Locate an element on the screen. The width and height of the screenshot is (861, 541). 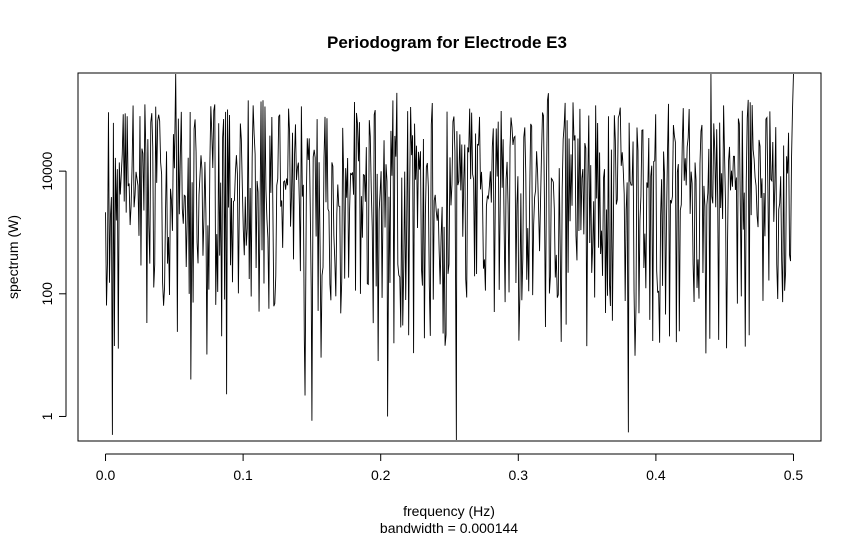
x-tick-label: 0.3 is located at coordinates (519, 475).